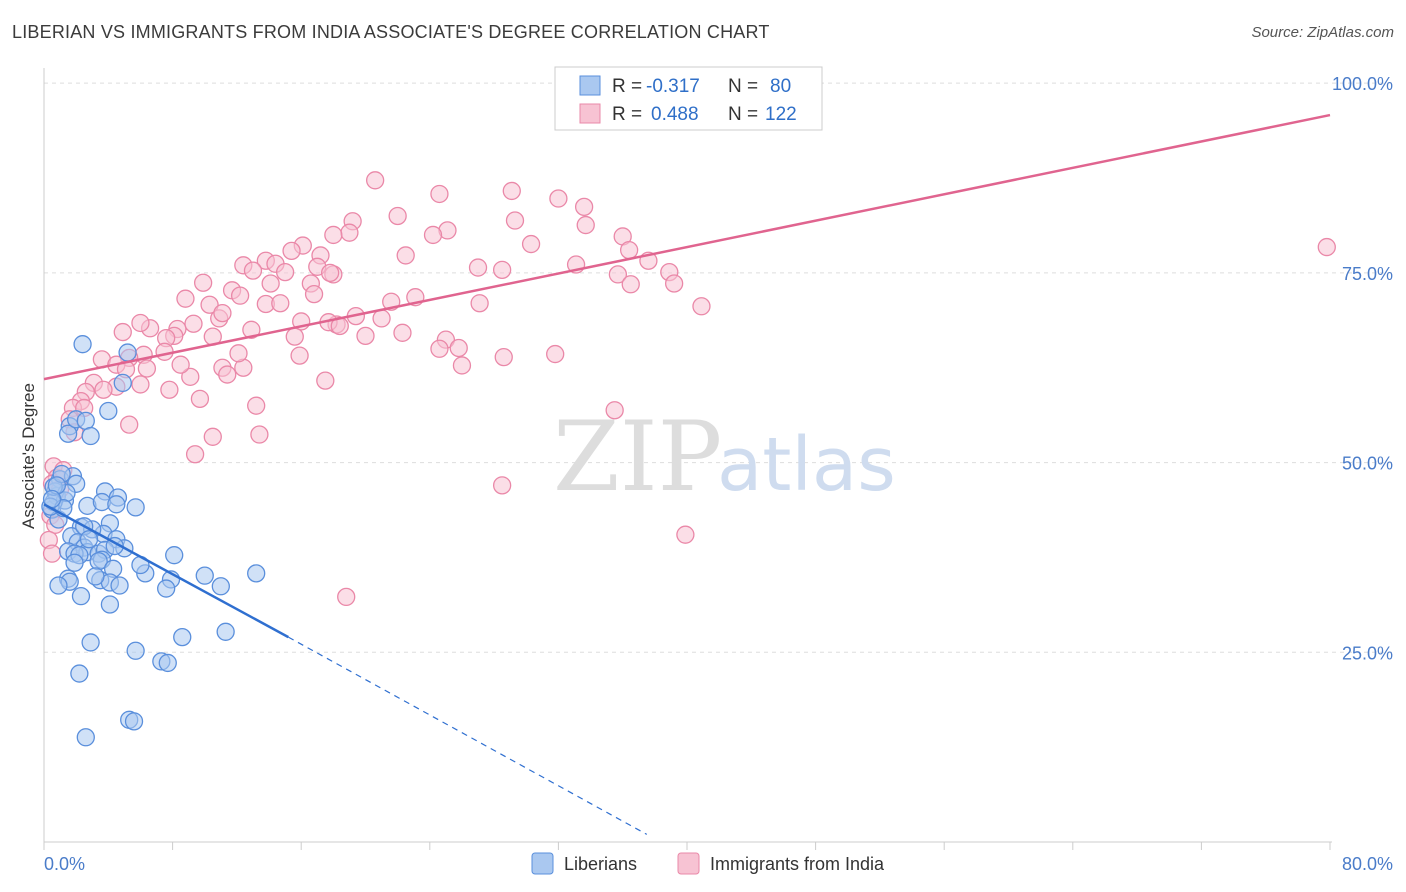 The height and width of the screenshot is (892, 1406). I want to click on y-tick-label: 50.0%, so click(1367, 464).